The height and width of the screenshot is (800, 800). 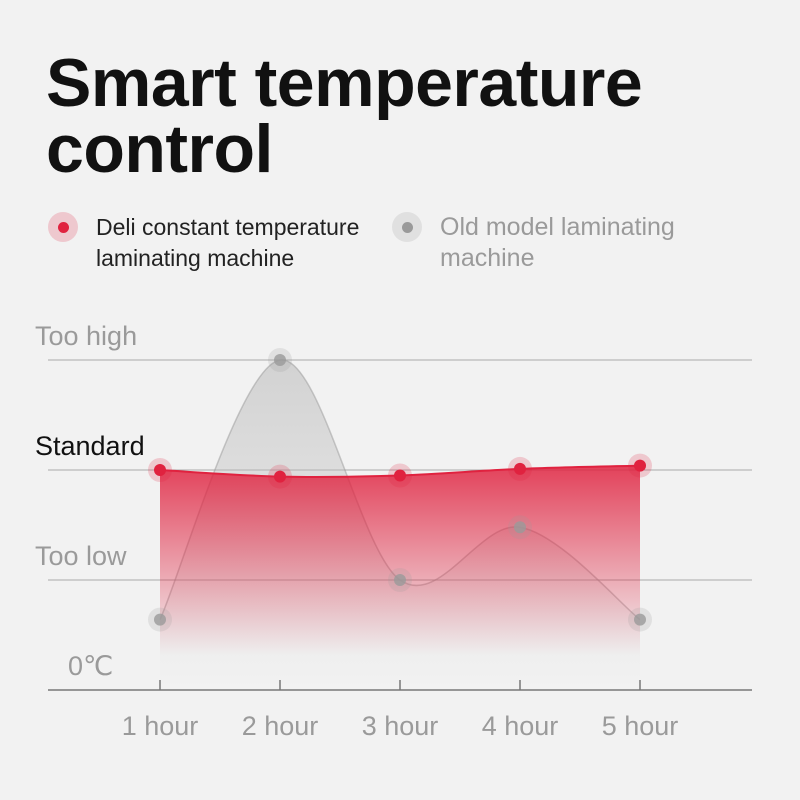 What do you see at coordinates (86, 336) in the screenshot?
I see `y-tick-label: Too high` at bounding box center [86, 336].